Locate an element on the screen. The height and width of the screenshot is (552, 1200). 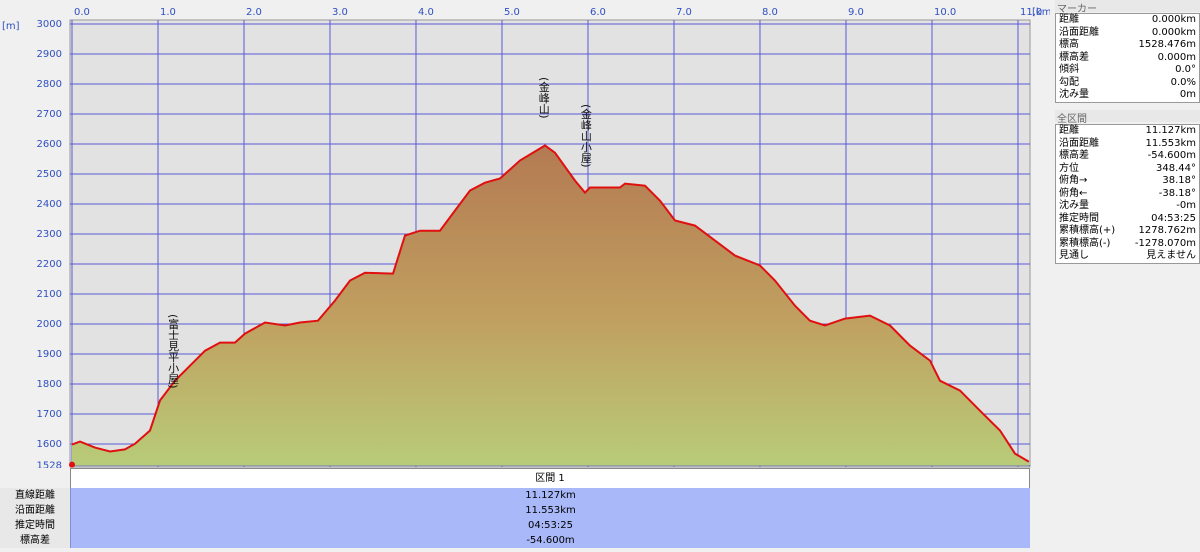
y-tick-label: 2200 is located at coordinates (49, 264).